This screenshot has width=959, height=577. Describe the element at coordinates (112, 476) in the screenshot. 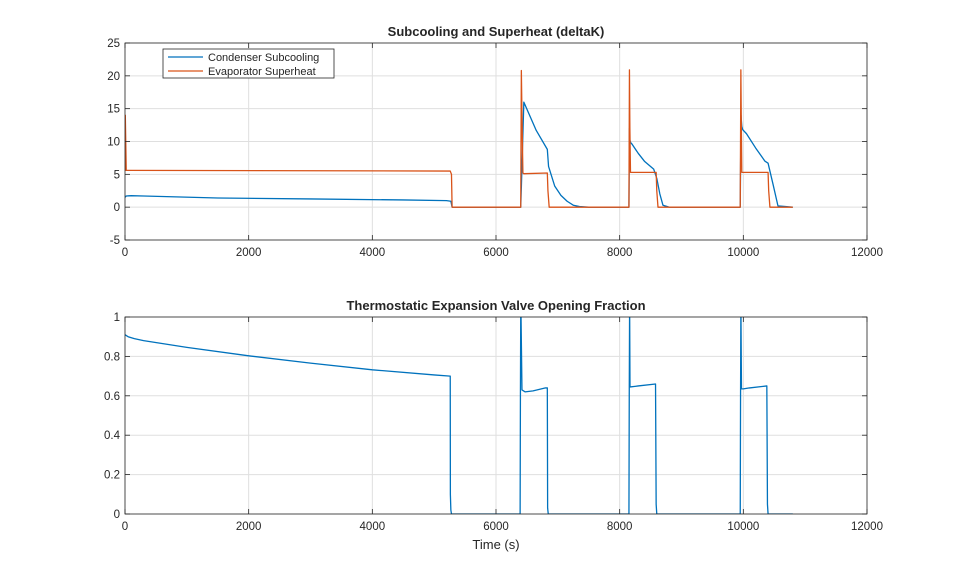

I see `y-tick-label: 0.2` at that location.